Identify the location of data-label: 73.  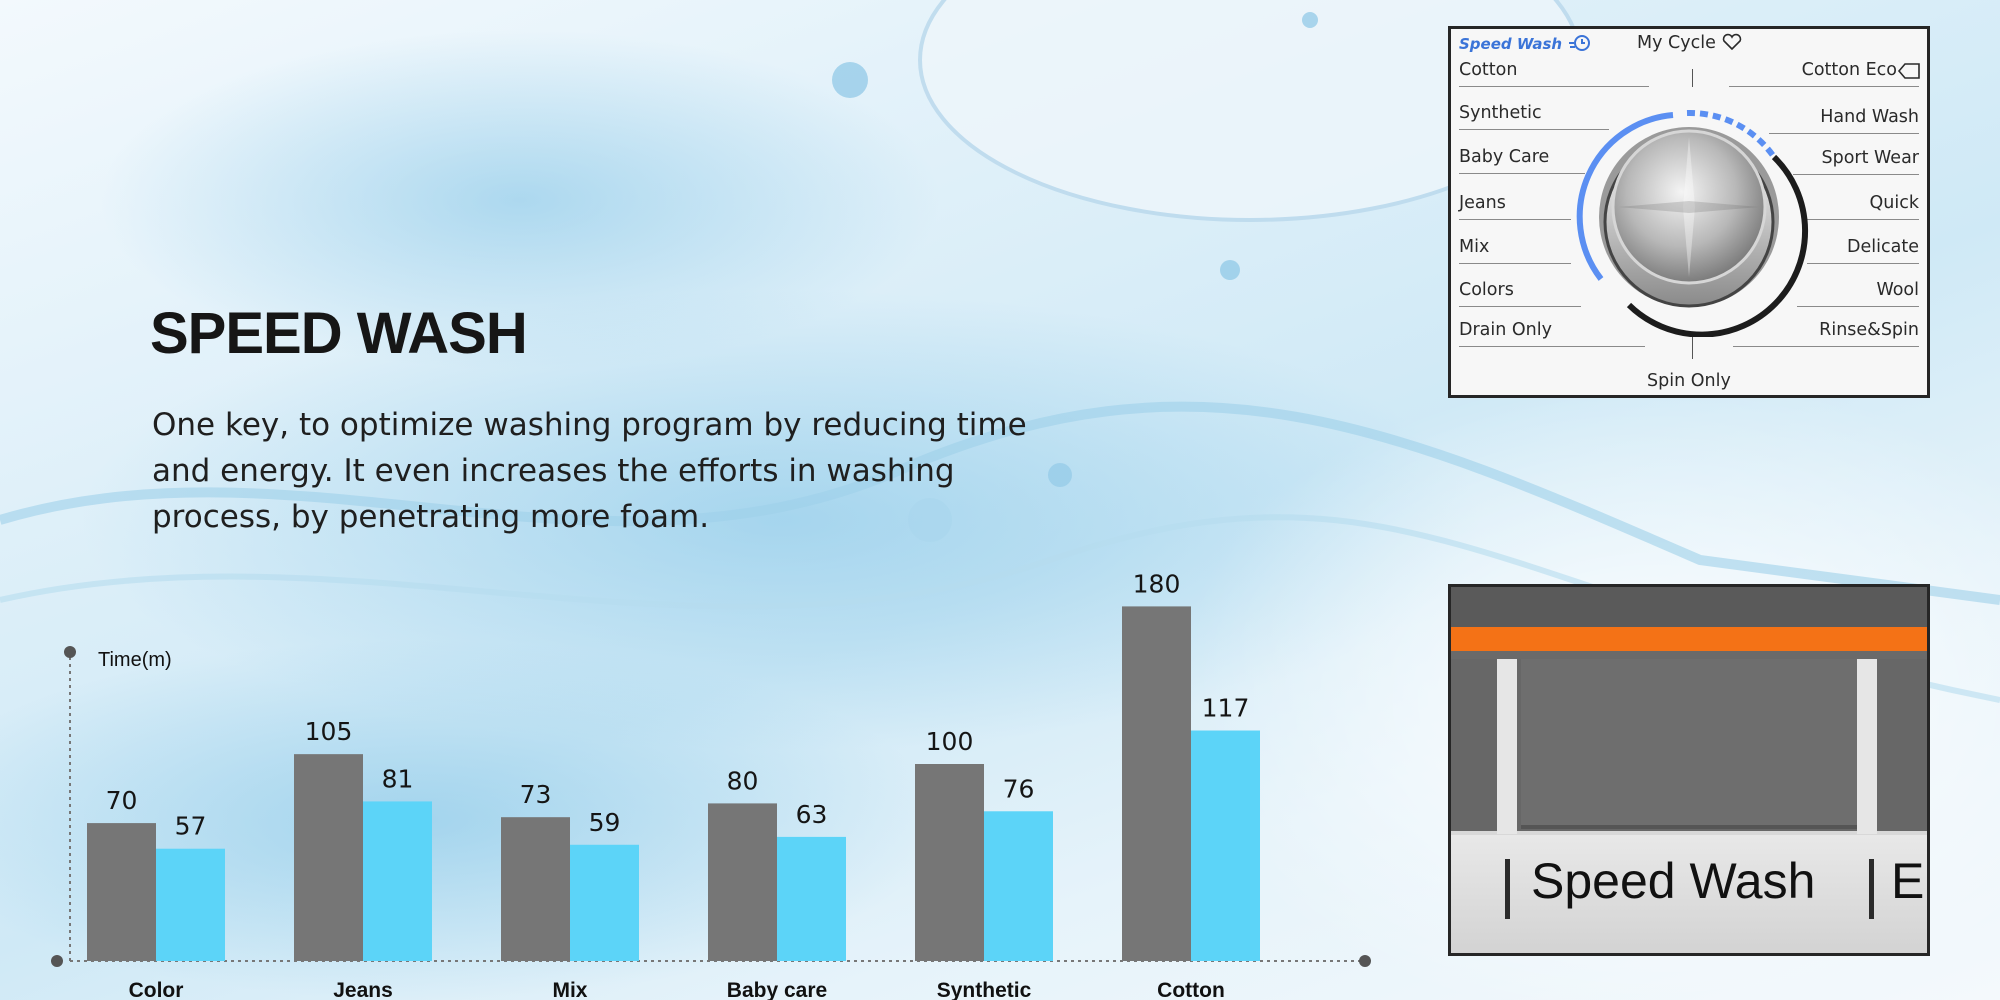
(536, 794).